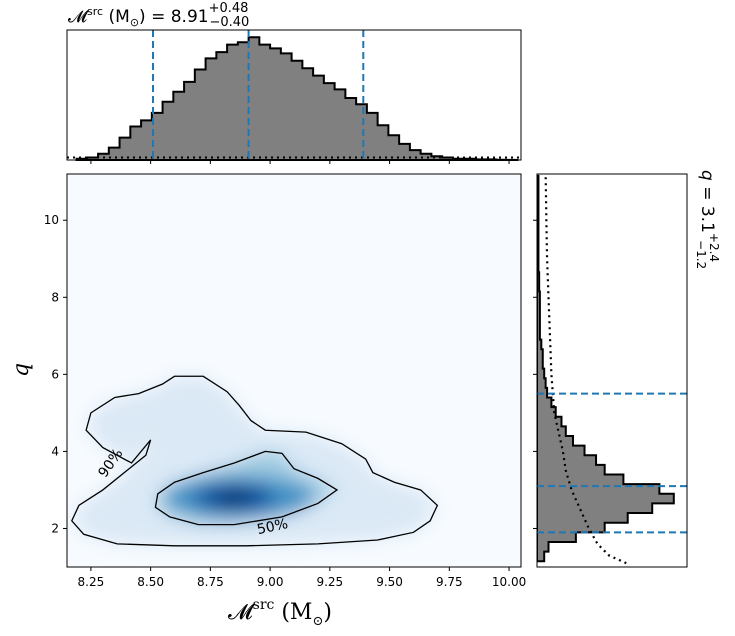 This screenshot has width=735, height=636. Describe the element at coordinates (585, 369) in the screenshot. I see `right-prior-curve` at that location.